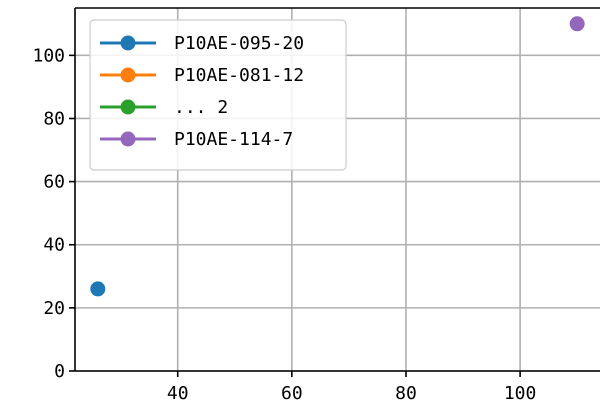  Describe the element at coordinates (178, 393) in the screenshot. I see `x-tick-label: 40` at that location.